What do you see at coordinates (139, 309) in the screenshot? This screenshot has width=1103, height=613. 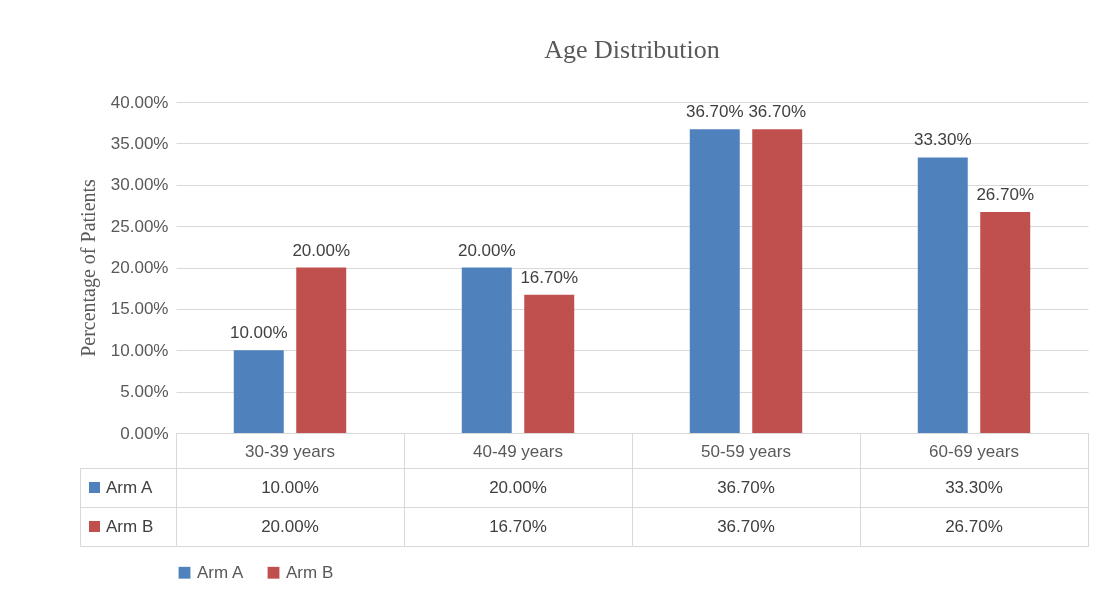 I see `y-tick-label: 15.00%` at bounding box center [139, 309].